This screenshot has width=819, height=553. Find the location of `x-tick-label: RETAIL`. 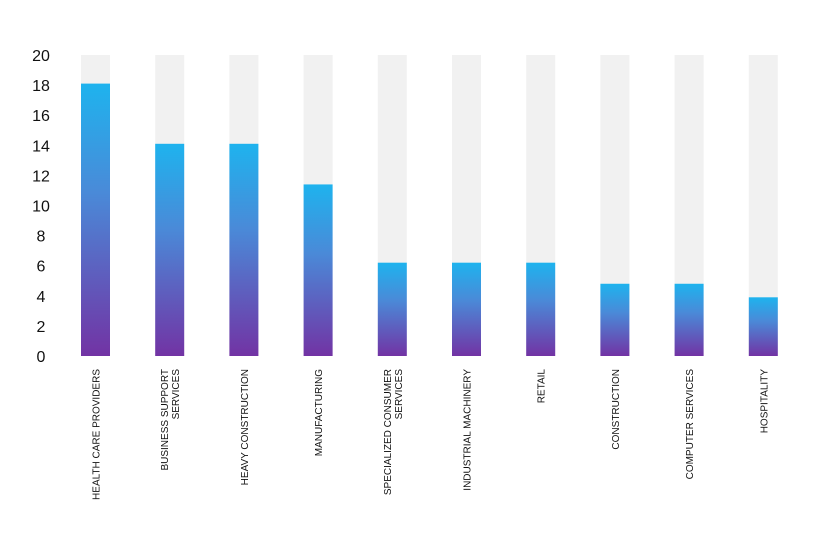

x-tick-label: RETAIL is located at coordinates (542, 386).